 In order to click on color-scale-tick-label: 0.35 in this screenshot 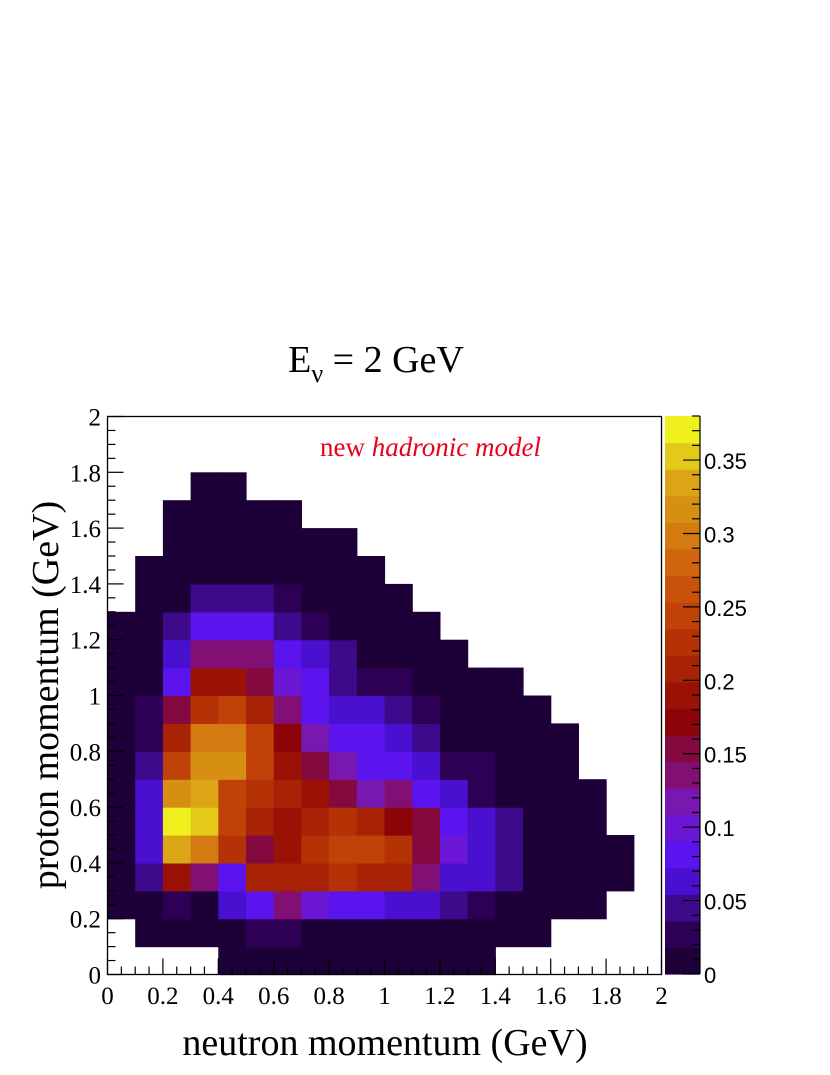, I will do `click(725, 461)`.